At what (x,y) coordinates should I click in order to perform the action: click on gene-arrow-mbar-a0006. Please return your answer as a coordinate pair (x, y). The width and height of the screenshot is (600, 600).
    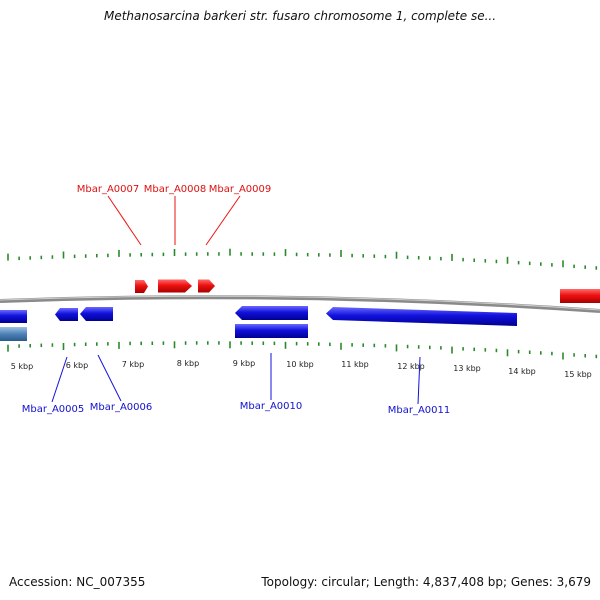
    Looking at the image, I should click on (96, 314).